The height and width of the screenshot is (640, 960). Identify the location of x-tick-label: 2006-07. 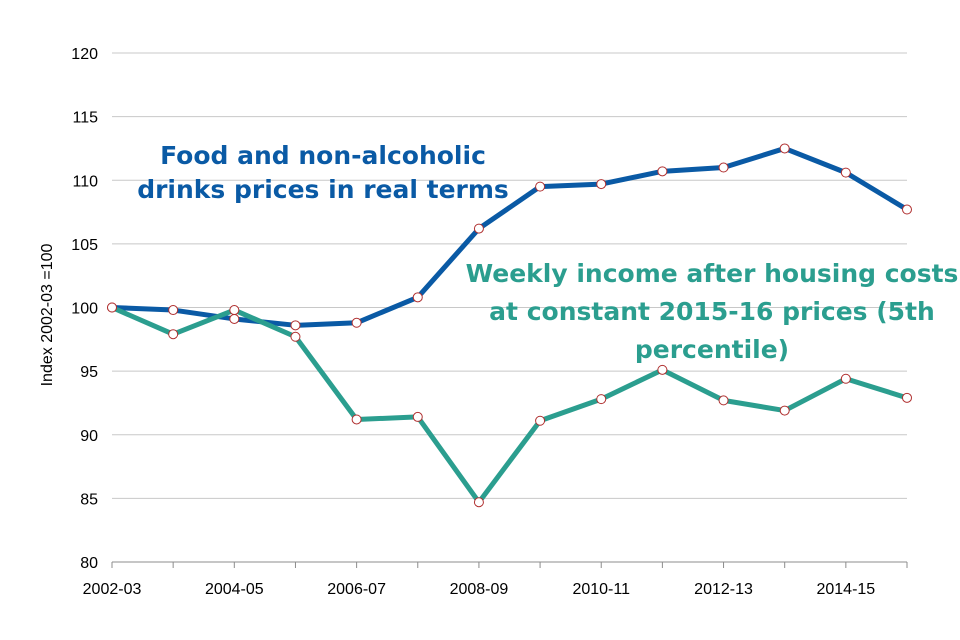
(356, 589).